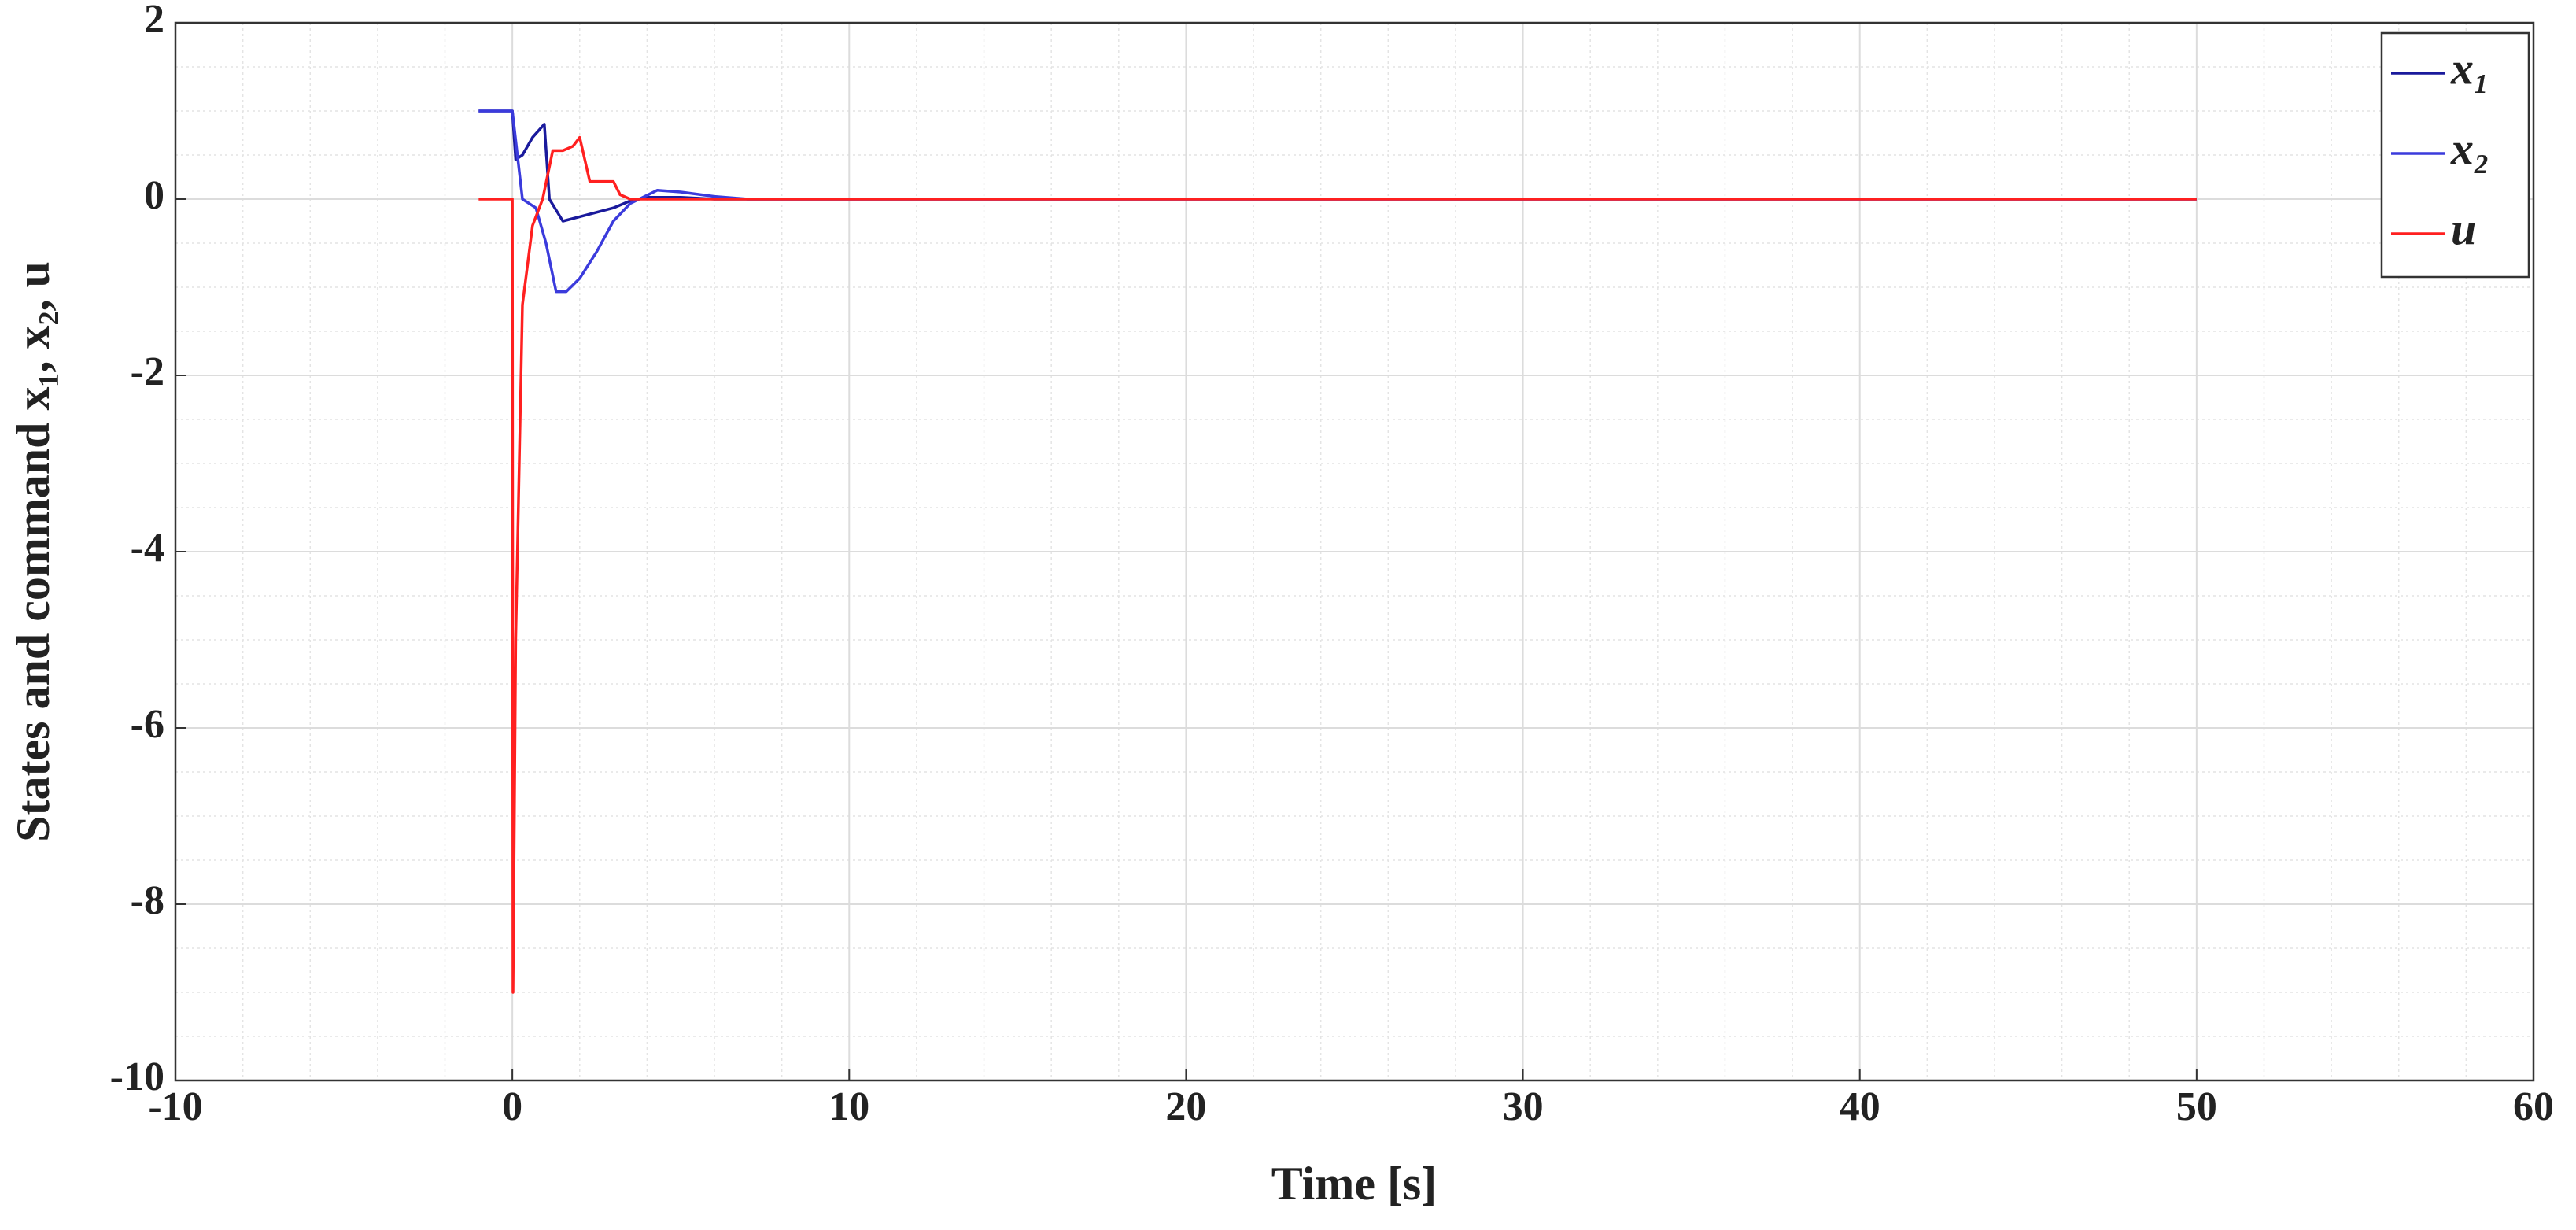 This screenshot has height=1230, width=2576. Describe the element at coordinates (147, 548) in the screenshot. I see `y-tick-label: -4` at that location.